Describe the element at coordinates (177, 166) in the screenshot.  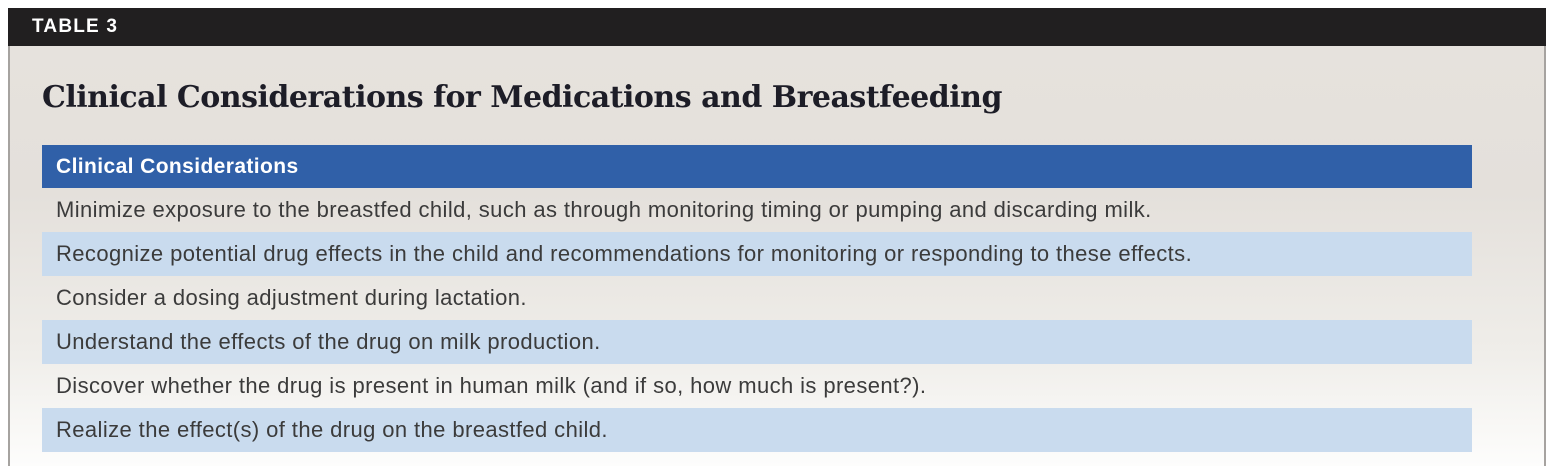
I see `table-header-label: Clinical Considerations` at that location.